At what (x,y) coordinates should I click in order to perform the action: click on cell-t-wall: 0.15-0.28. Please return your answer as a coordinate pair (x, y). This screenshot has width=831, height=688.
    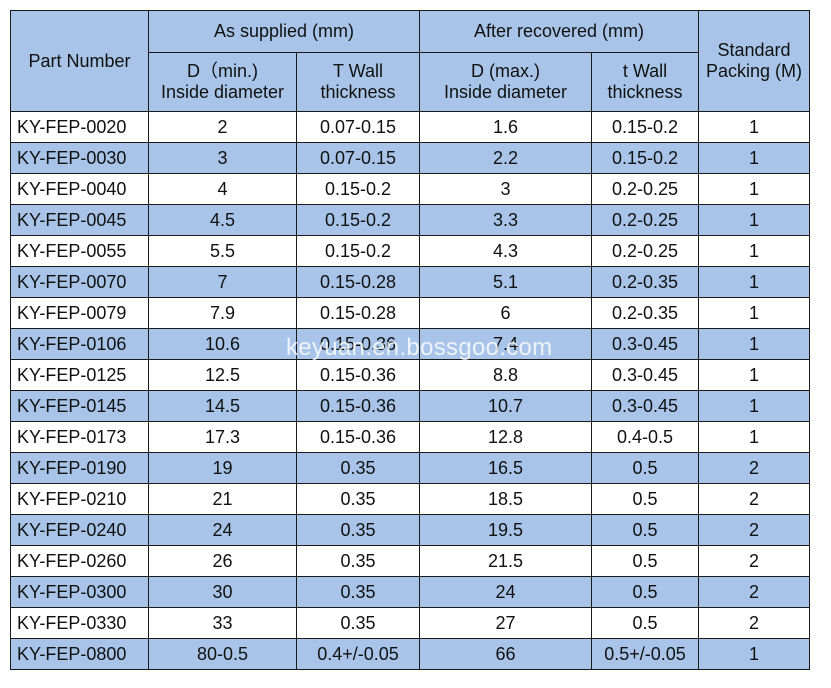
    Looking at the image, I should click on (358, 282).